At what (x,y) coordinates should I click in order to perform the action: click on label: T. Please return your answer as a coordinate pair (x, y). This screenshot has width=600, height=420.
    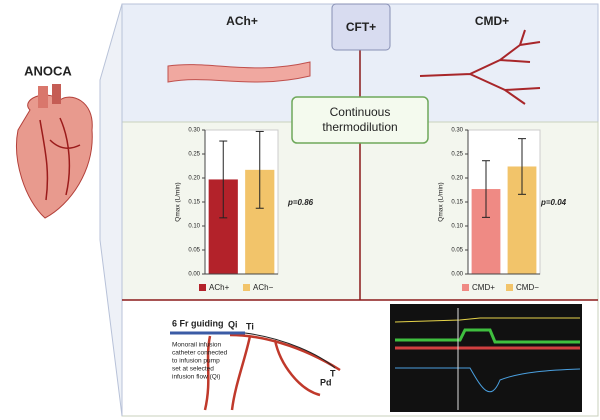
    Looking at the image, I should click on (333, 373).